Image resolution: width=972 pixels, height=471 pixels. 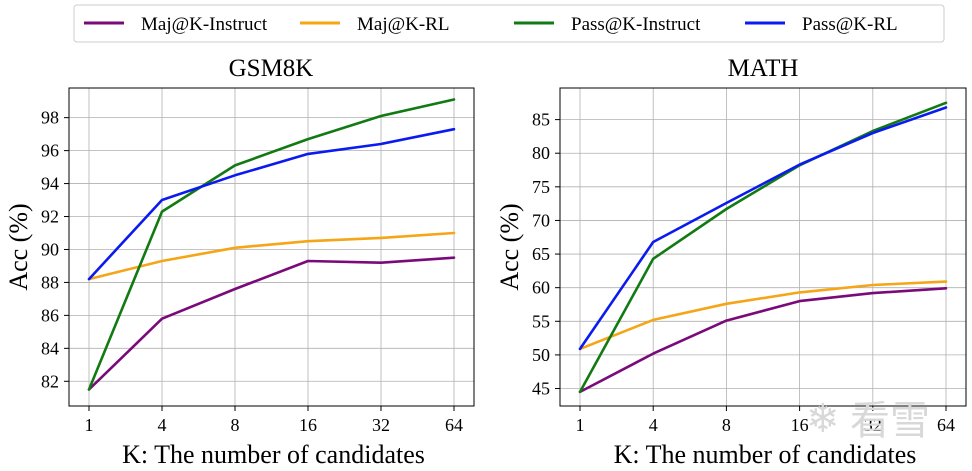 What do you see at coordinates (50, 249) in the screenshot?
I see `y-tick-label: 90` at bounding box center [50, 249].